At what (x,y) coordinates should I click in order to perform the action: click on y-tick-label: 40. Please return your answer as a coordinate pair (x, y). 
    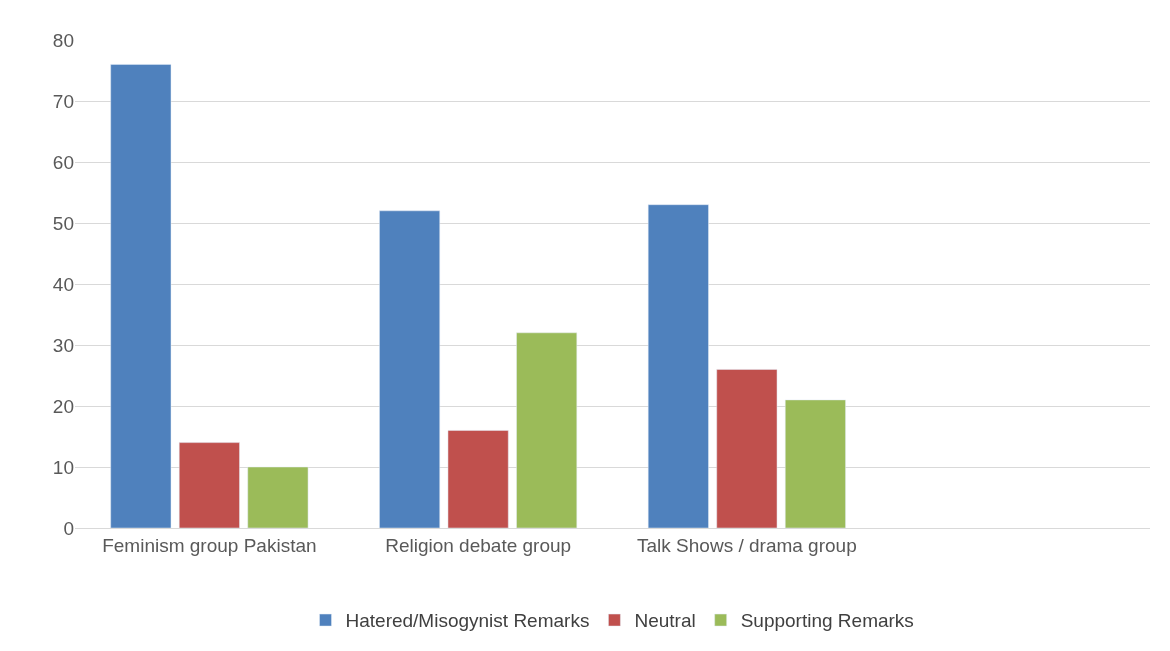
    Looking at the image, I should click on (63, 284).